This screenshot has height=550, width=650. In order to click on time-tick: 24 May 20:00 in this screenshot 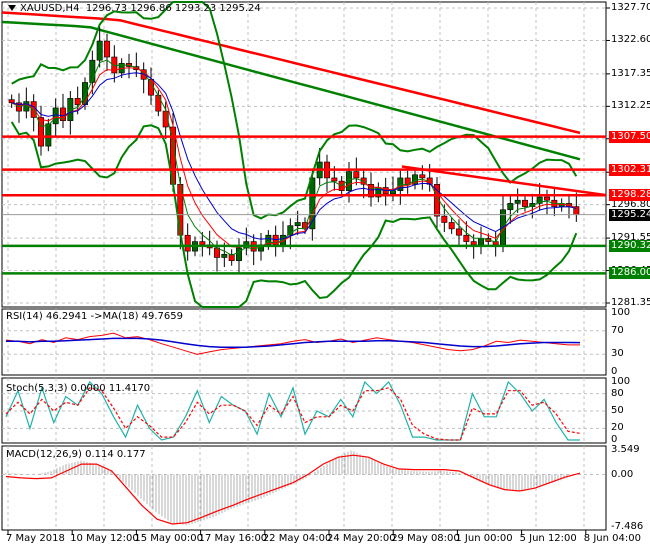, I will do `click(361, 538)`.